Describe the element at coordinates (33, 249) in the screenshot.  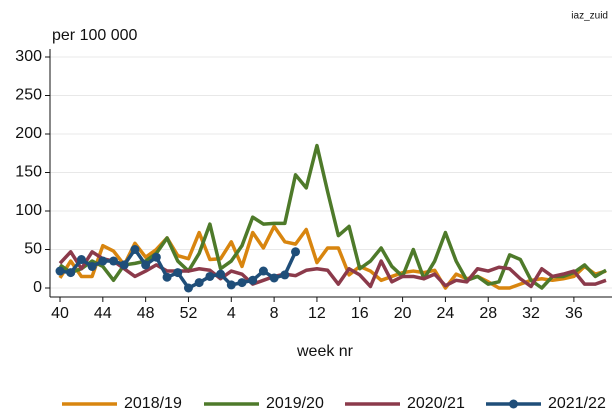
I see `y-tick-label: 50` at that location.